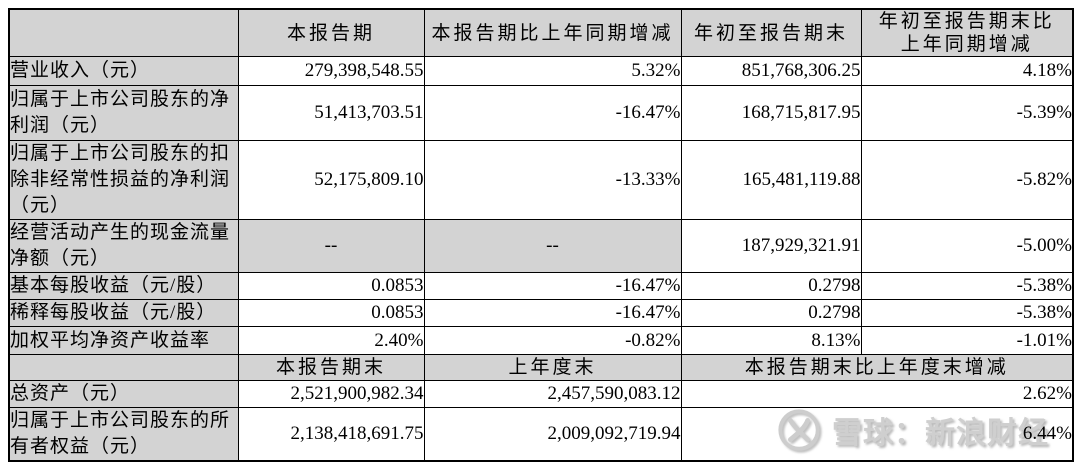 This screenshot has height=462, width=1080. Describe the element at coordinates (123, 71) in the screenshot. I see `row-label: 营业收入（元）` at that location.